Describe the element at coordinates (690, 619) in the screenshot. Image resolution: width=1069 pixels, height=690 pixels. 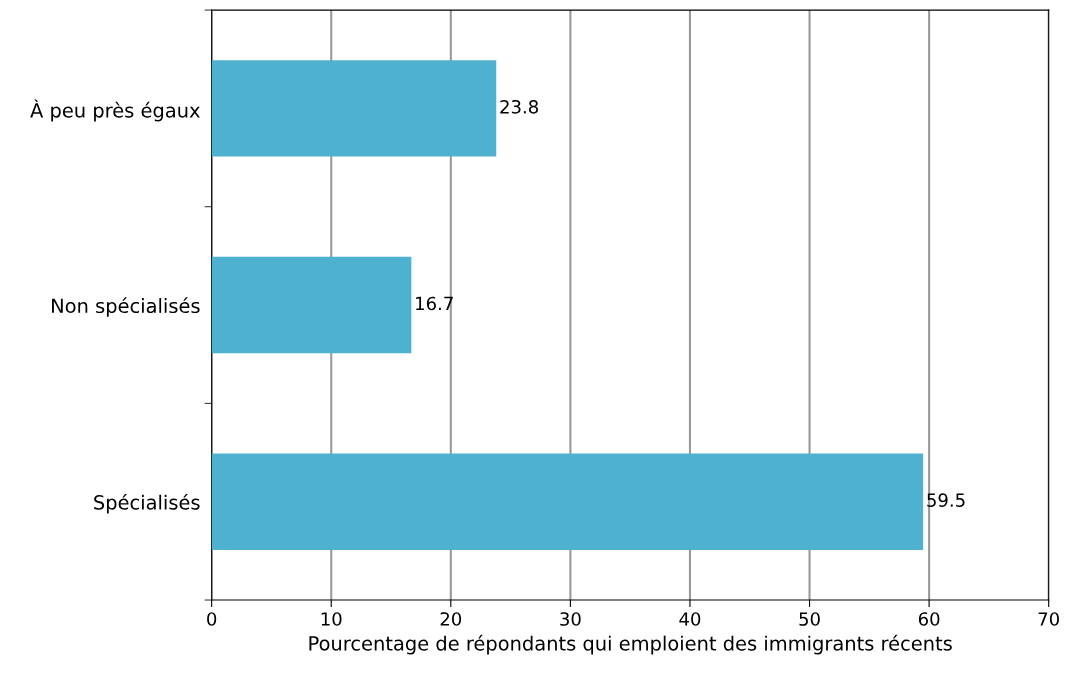
I see `x-tick-label: 40` at that location.